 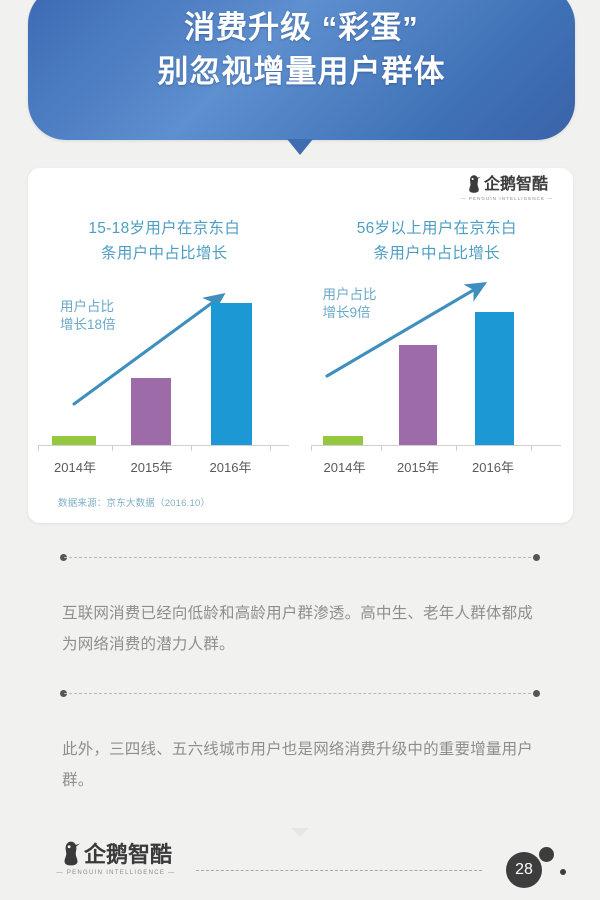 What do you see at coordinates (231, 374) in the screenshot?
I see `chart-left-bar-2016` at bounding box center [231, 374].